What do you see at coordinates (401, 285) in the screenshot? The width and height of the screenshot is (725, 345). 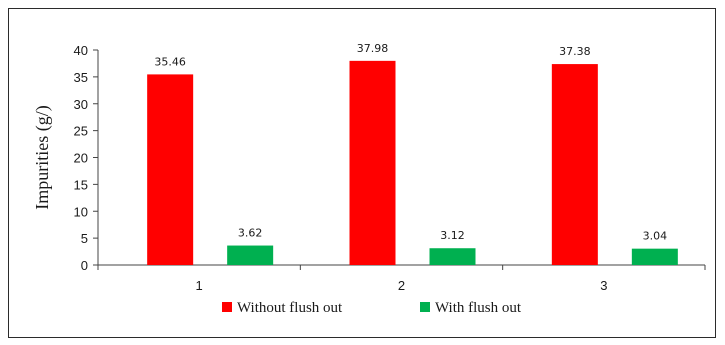 I see `x-tick-label: 2` at bounding box center [401, 285].